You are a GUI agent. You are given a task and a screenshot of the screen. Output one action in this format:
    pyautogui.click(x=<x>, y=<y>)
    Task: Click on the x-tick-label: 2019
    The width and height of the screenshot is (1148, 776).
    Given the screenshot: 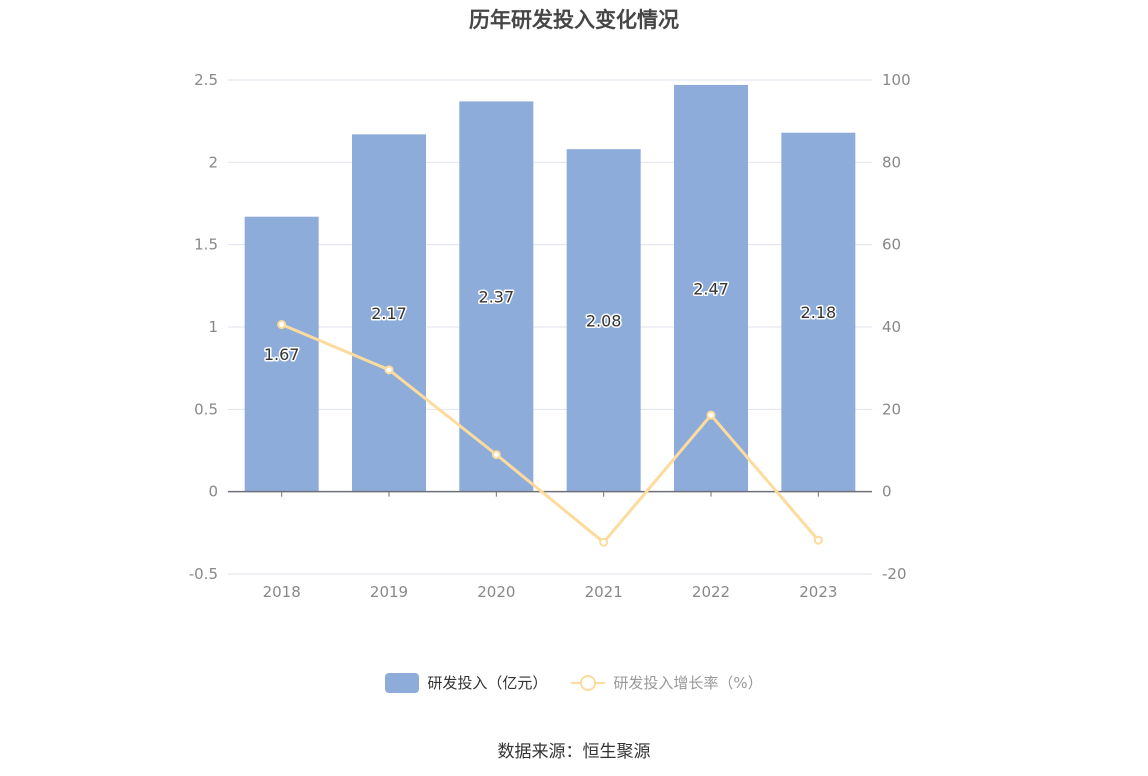 What is the action you would take?
    pyautogui.click(x=389, y=592)
    